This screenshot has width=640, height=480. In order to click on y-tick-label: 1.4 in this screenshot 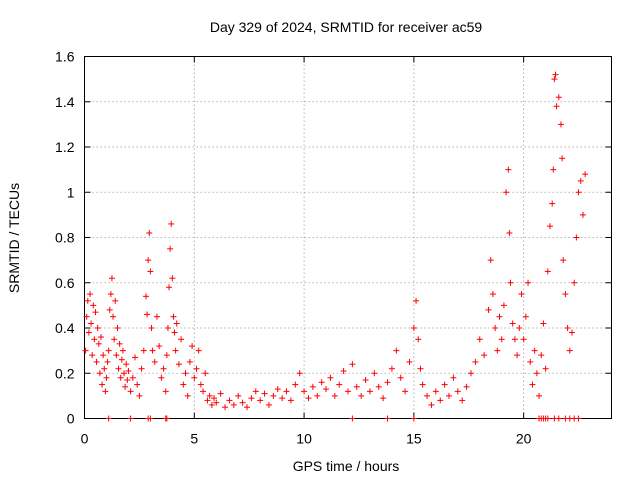, I will do `click(65, 102)`.